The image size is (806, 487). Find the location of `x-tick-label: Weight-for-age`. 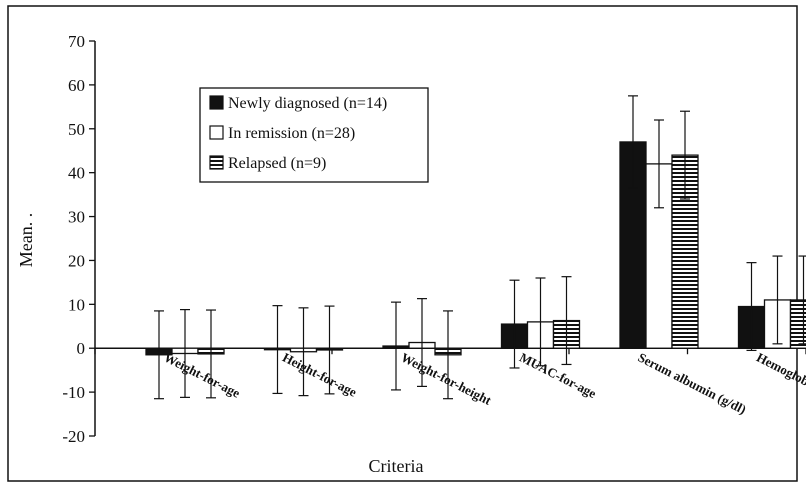

x-tick-label: Weight-for-age is located at coordinates (202, 375).